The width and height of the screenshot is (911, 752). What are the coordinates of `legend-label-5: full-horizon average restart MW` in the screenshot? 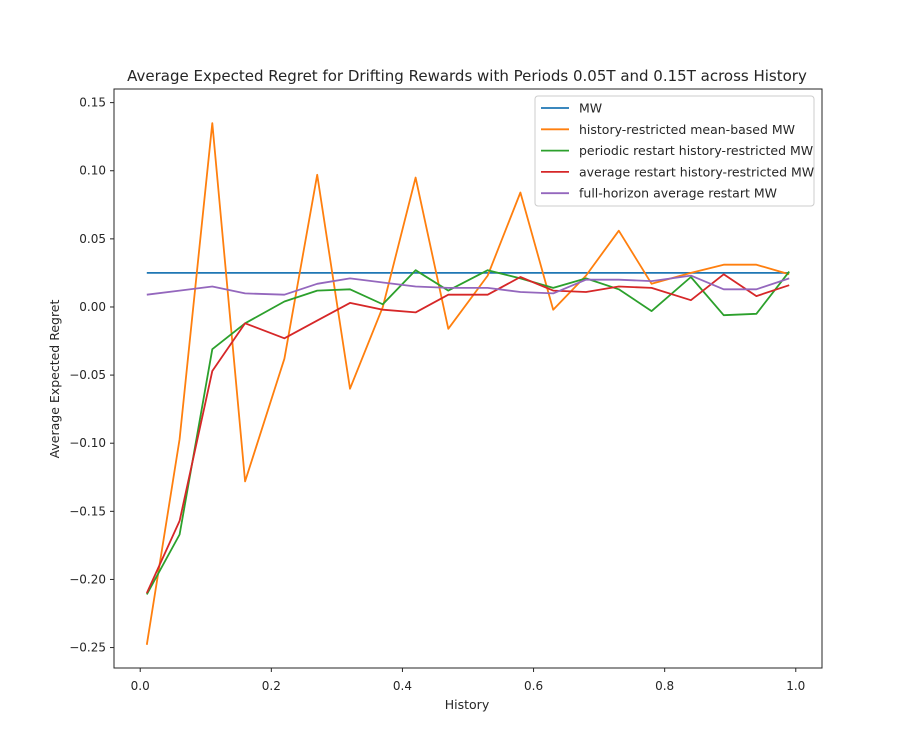 It's located at (678, 193).